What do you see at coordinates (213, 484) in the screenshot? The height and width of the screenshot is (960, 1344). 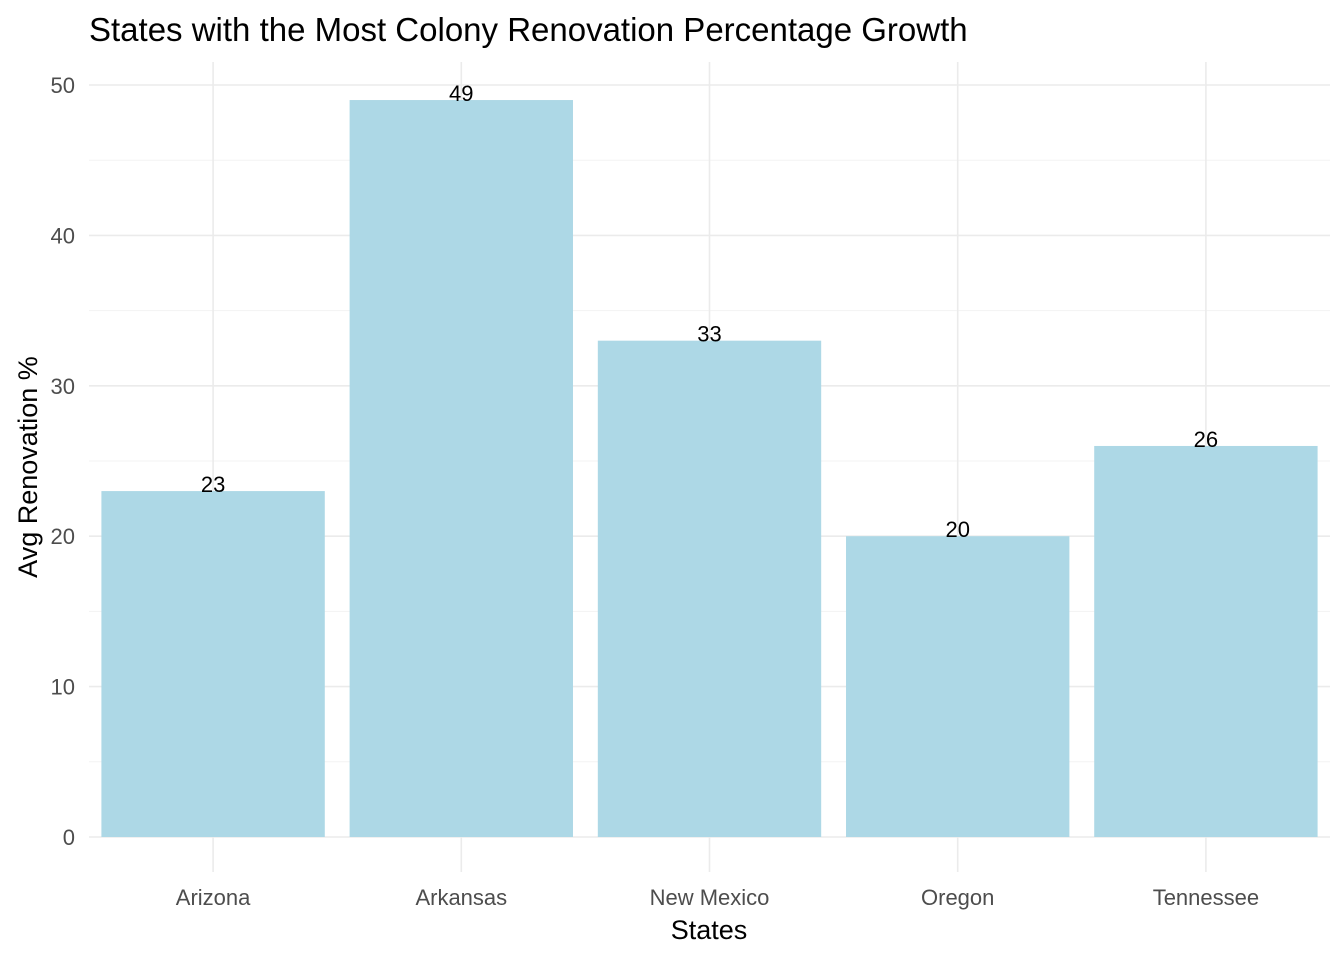 I see `bar-value-label: 23` at bounding box center [213, 484].